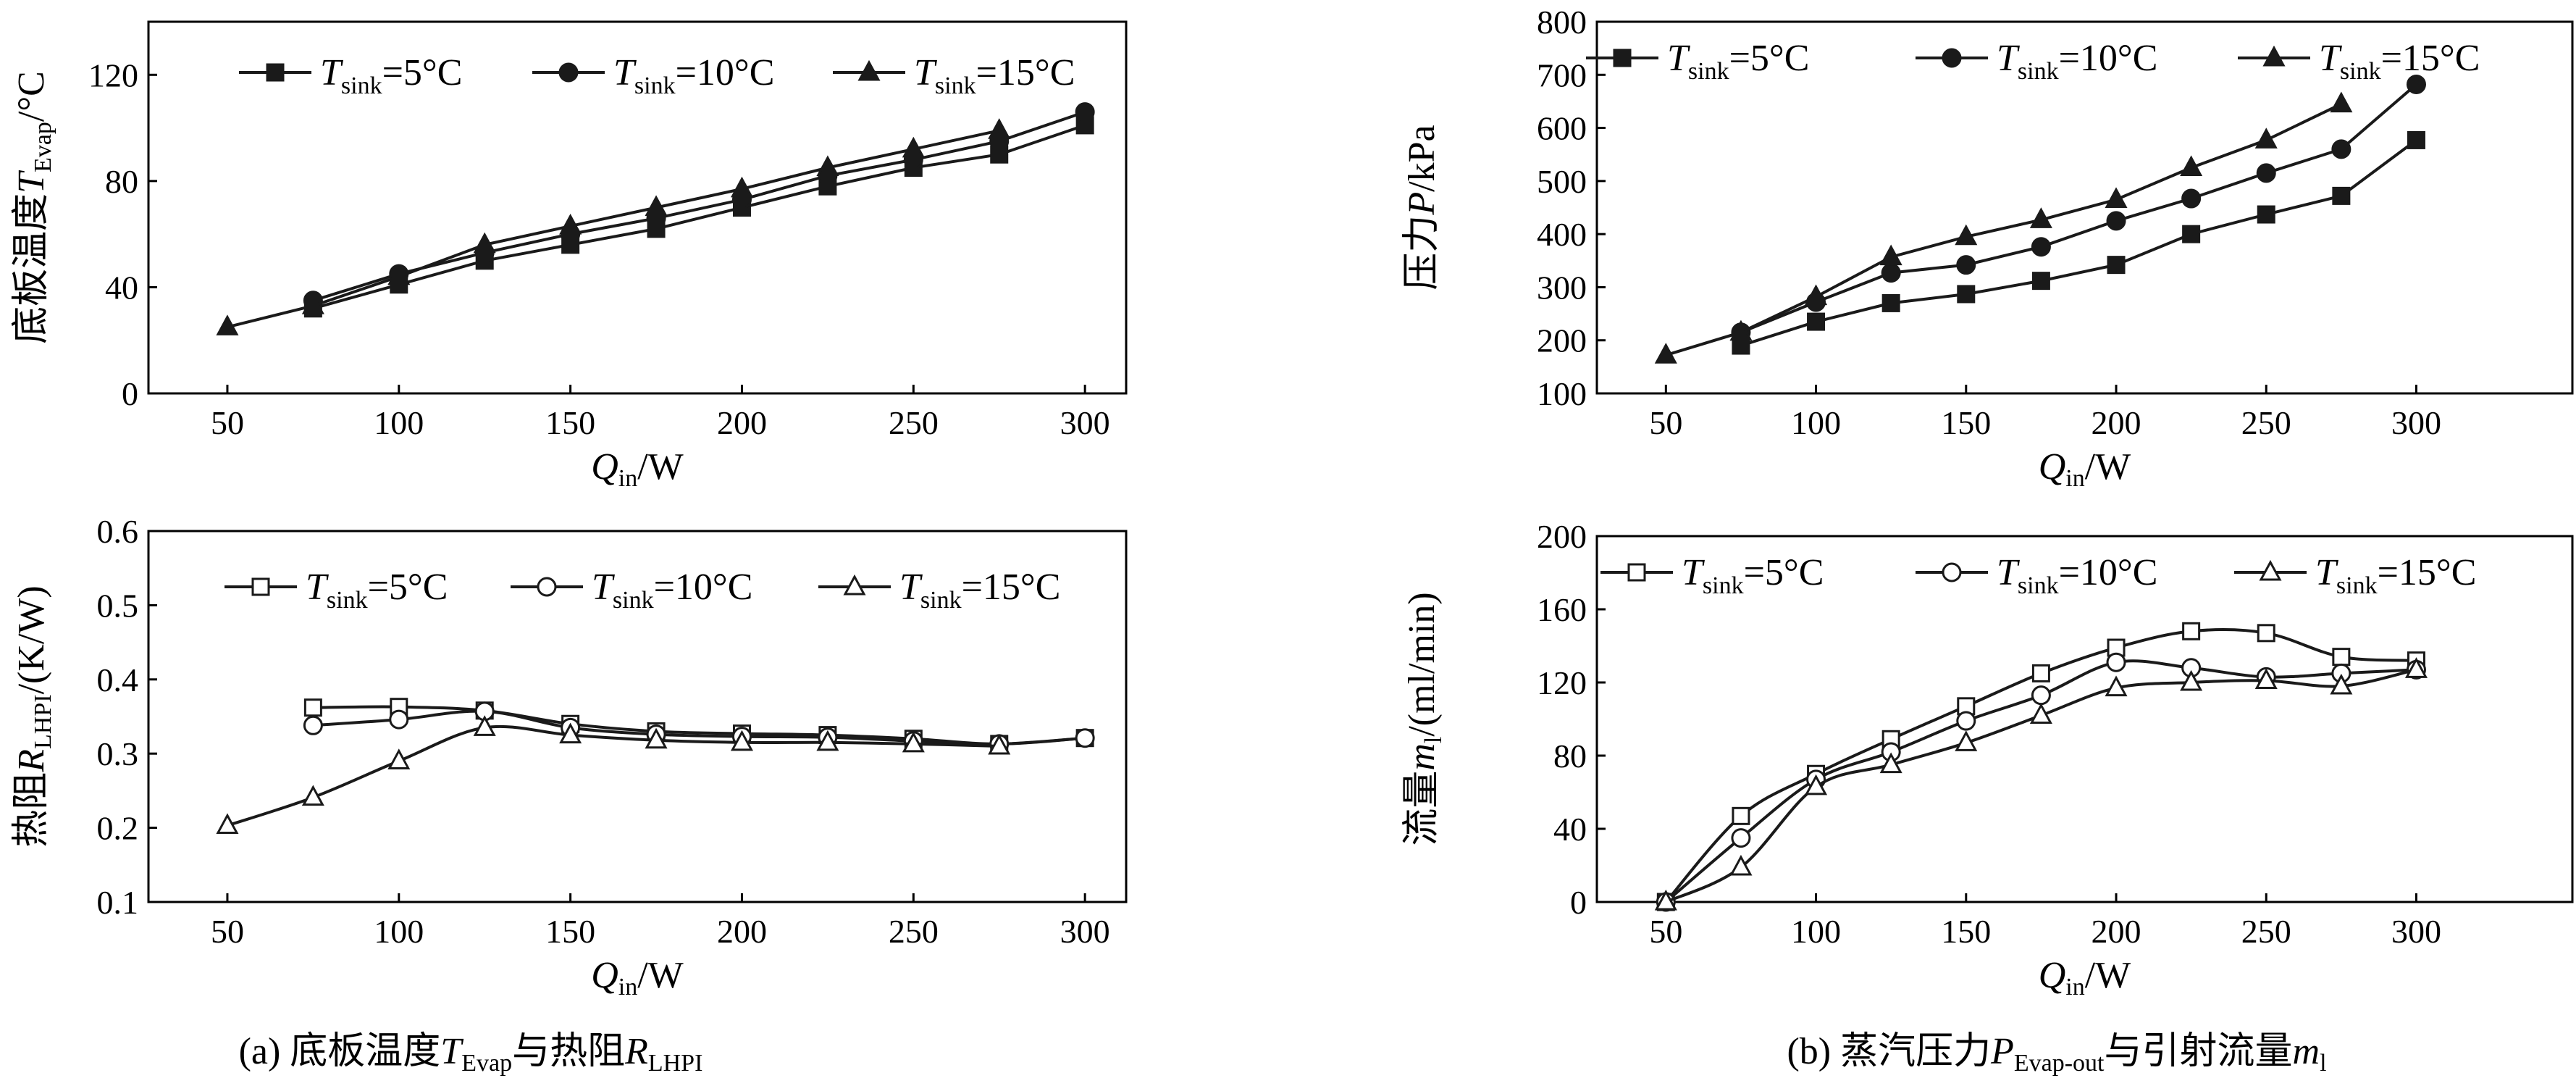 This screenshot has height=1086, width=2576. Describe the element at coordinates (914, 422) in the screenshot. I see `x-tick-label: 250` at that location.